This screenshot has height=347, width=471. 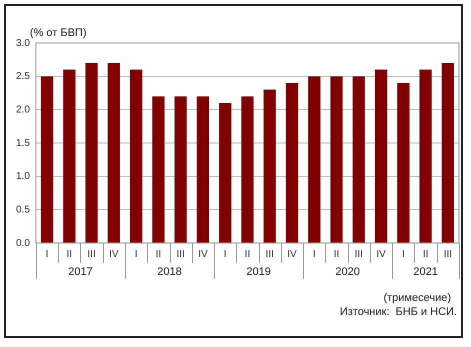 I want to click on text: 2021, so click(x=425, y=272).